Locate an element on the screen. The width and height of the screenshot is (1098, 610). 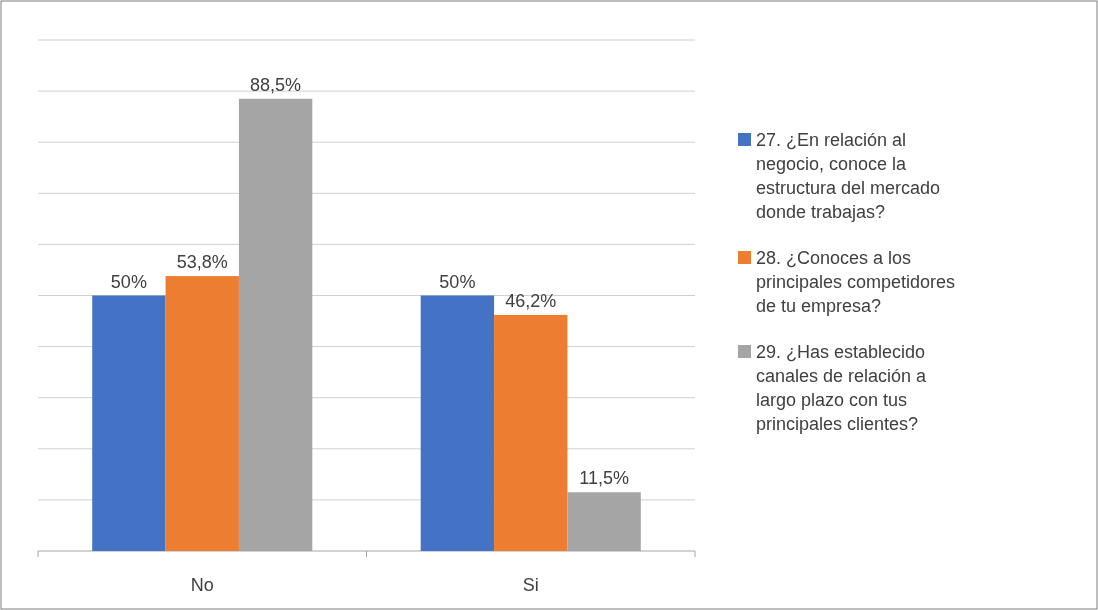
data-label: 53,8% is located at coordinates (202, 262).